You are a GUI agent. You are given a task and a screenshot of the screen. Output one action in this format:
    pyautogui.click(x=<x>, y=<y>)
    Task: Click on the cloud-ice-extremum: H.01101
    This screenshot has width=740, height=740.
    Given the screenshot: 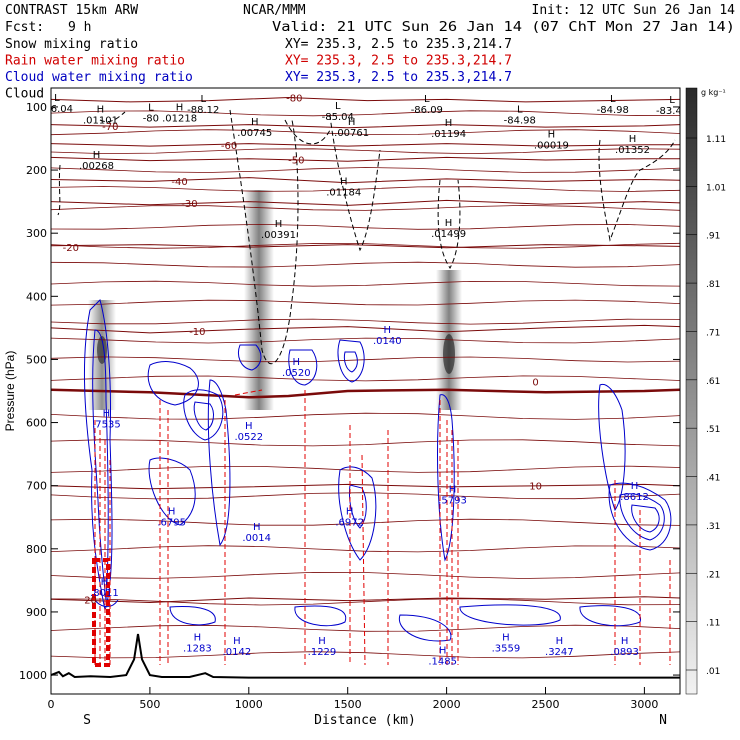 What is the action you would take?
    pyautogui.click(x=100, y=115)
    